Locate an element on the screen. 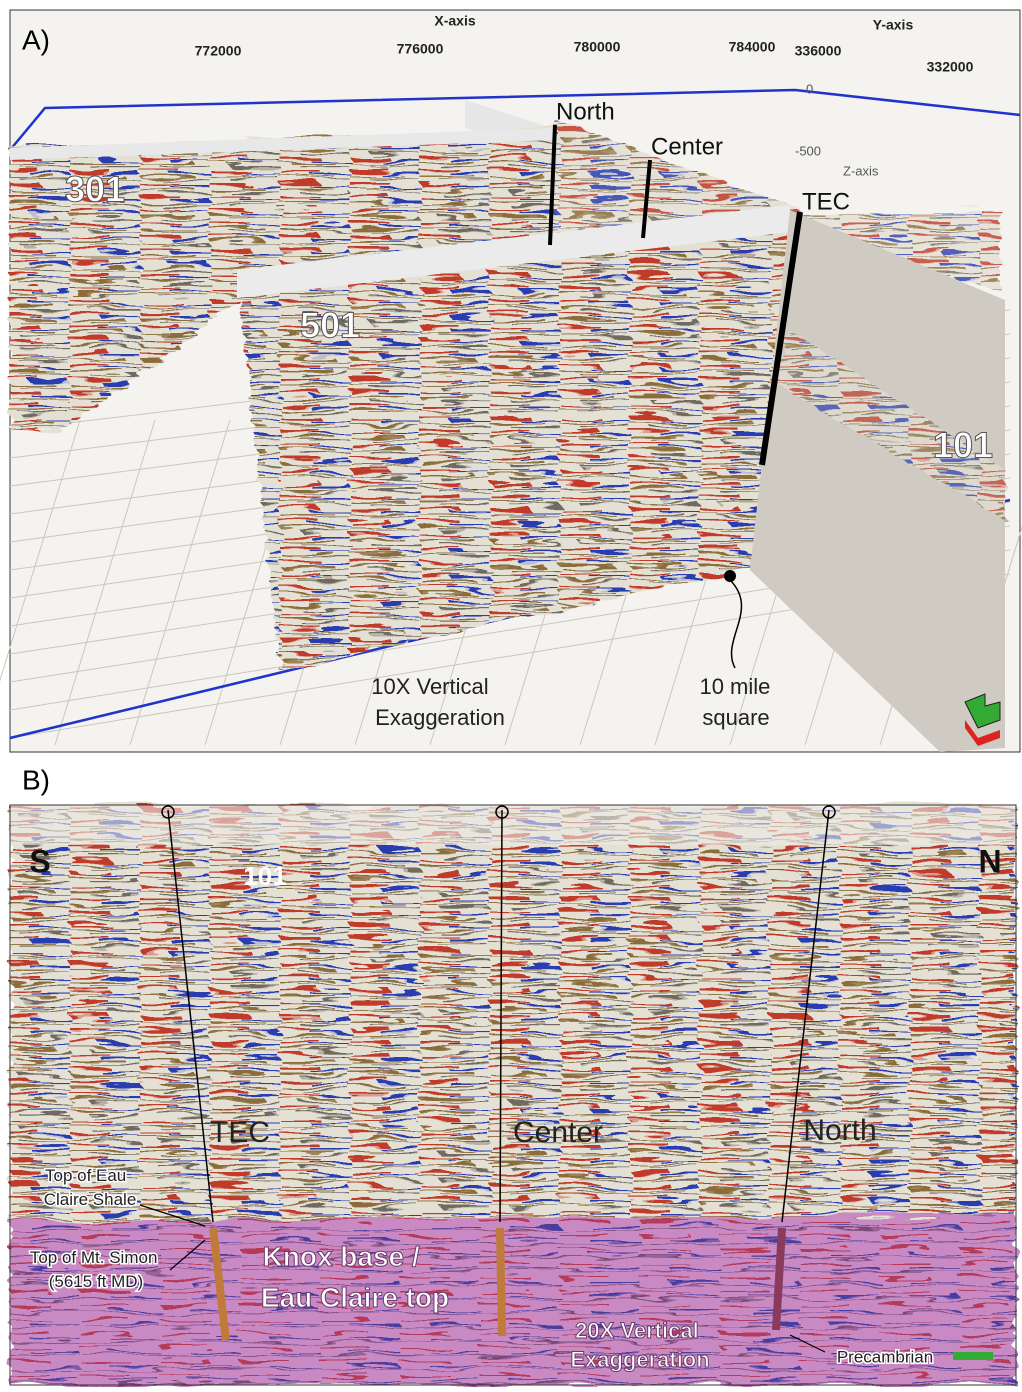 This screenshot has height=1392, width=1022. axis-tick: -500 is located at coordinates (808, 150).